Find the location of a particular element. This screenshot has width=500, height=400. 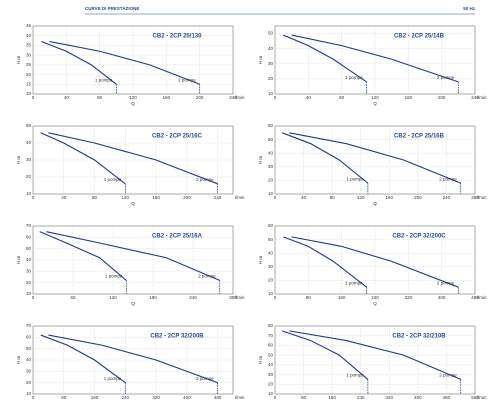

chart-title: CB2 - 2CP 32/210B is located at coordinates (419, 337).